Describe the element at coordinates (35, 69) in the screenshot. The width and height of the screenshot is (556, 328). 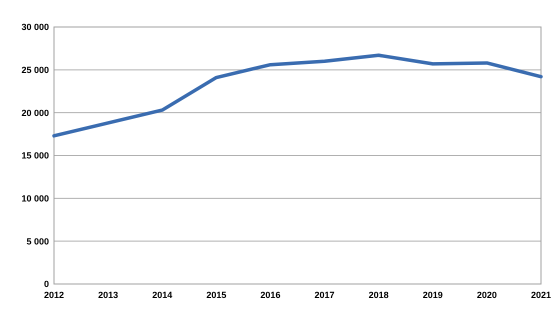
I see `y-tick-label: 25 000` at that location.